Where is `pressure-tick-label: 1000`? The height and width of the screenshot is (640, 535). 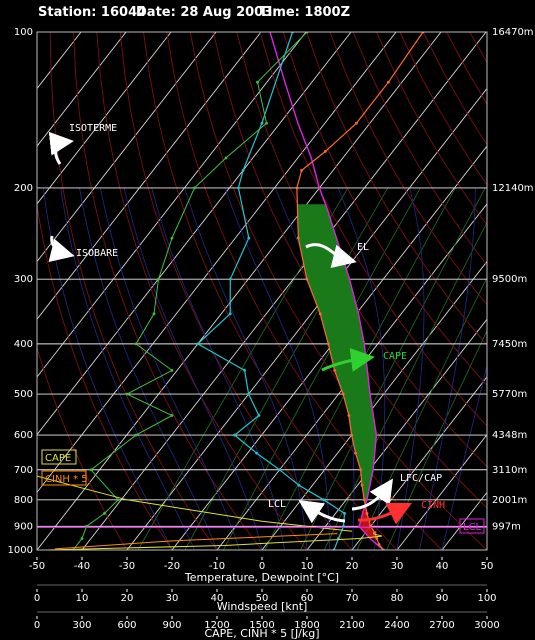
pressure-tick-label: 1000 is located at coordinates (20, 550).